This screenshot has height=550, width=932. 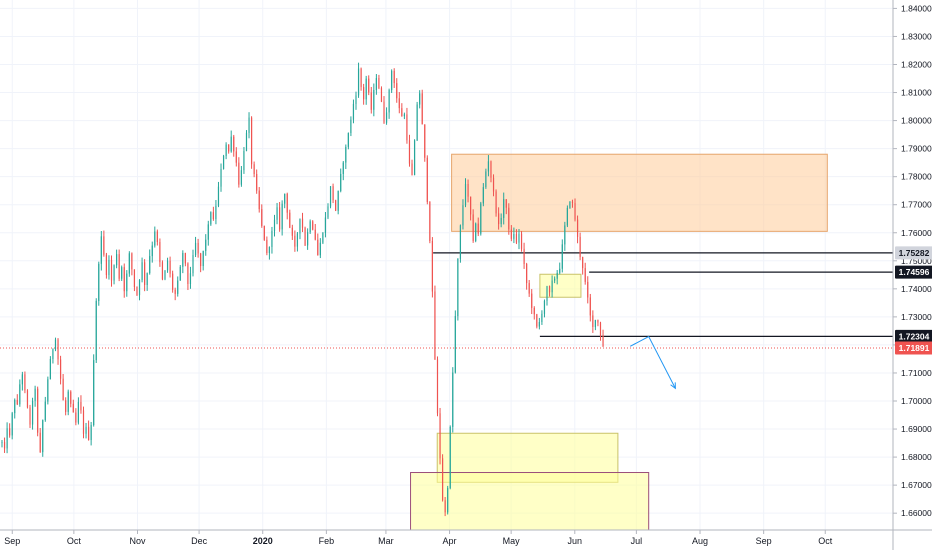 I want to click on price-tag-label: 1.74596, so click(x=914, y=272).